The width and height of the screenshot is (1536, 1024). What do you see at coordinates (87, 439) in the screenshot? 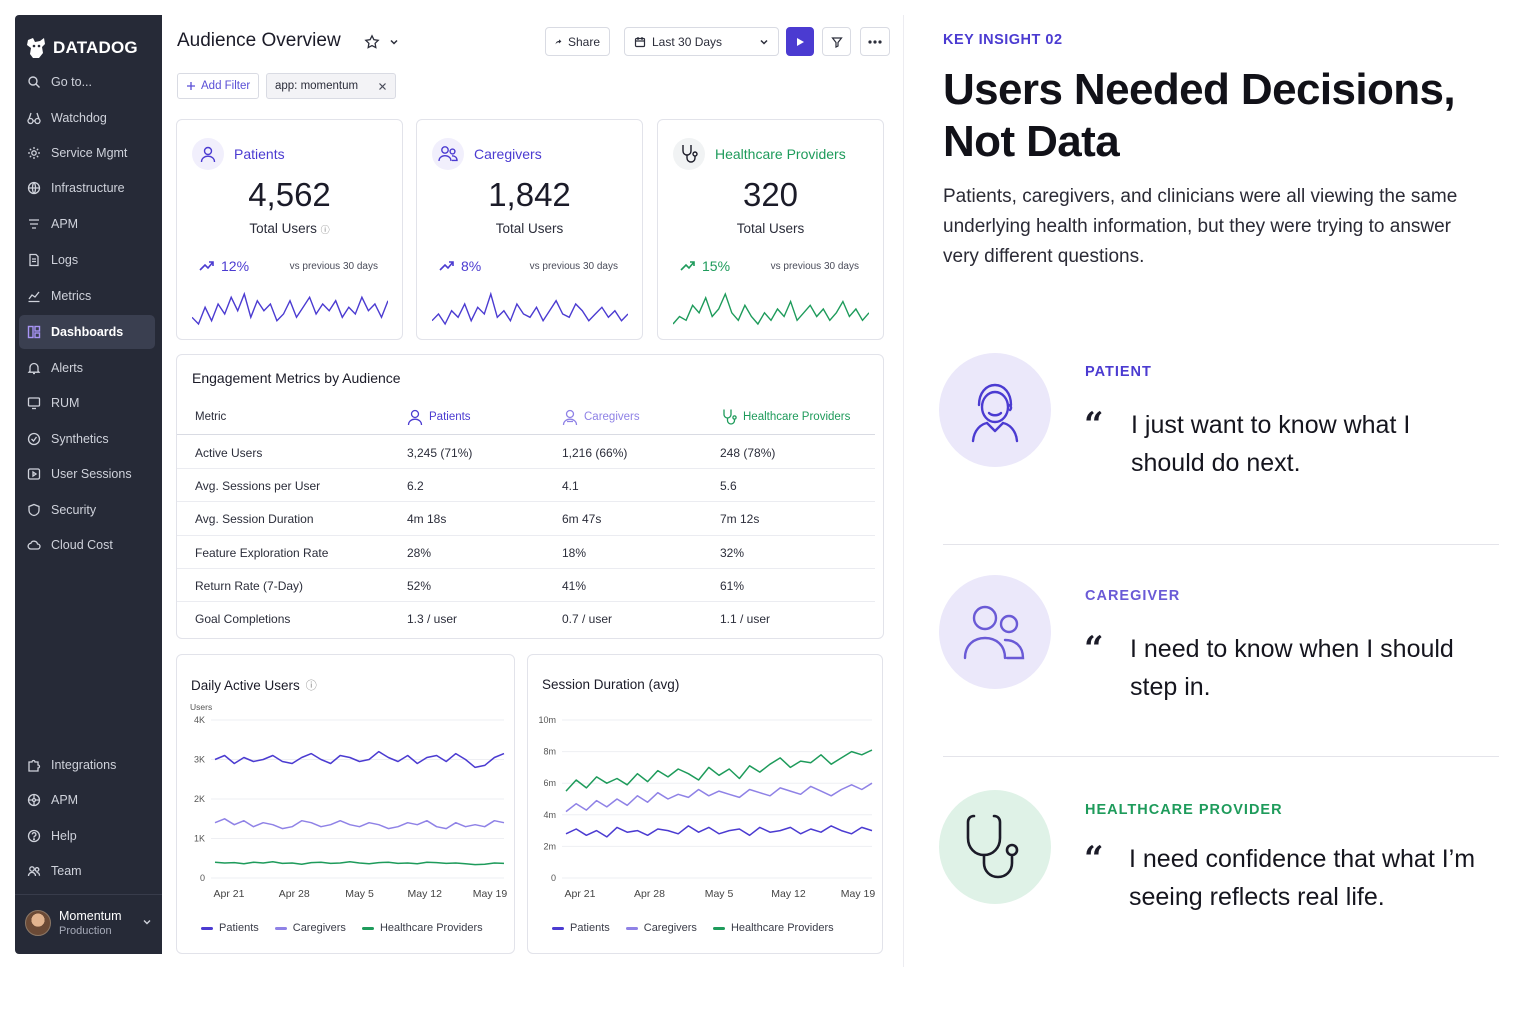
I see `sidebar-item-synthetics: Synthetics` at bounding box center [87, 439].